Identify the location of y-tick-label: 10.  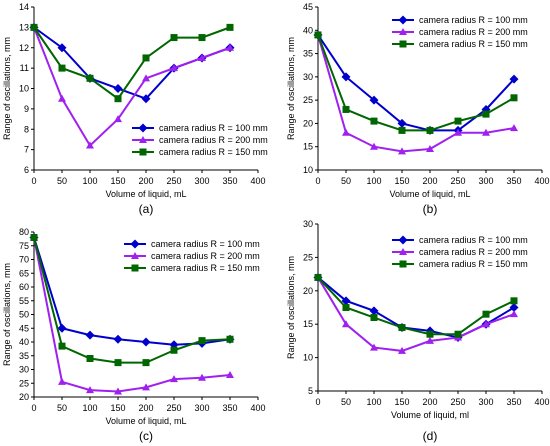
(24, 89).